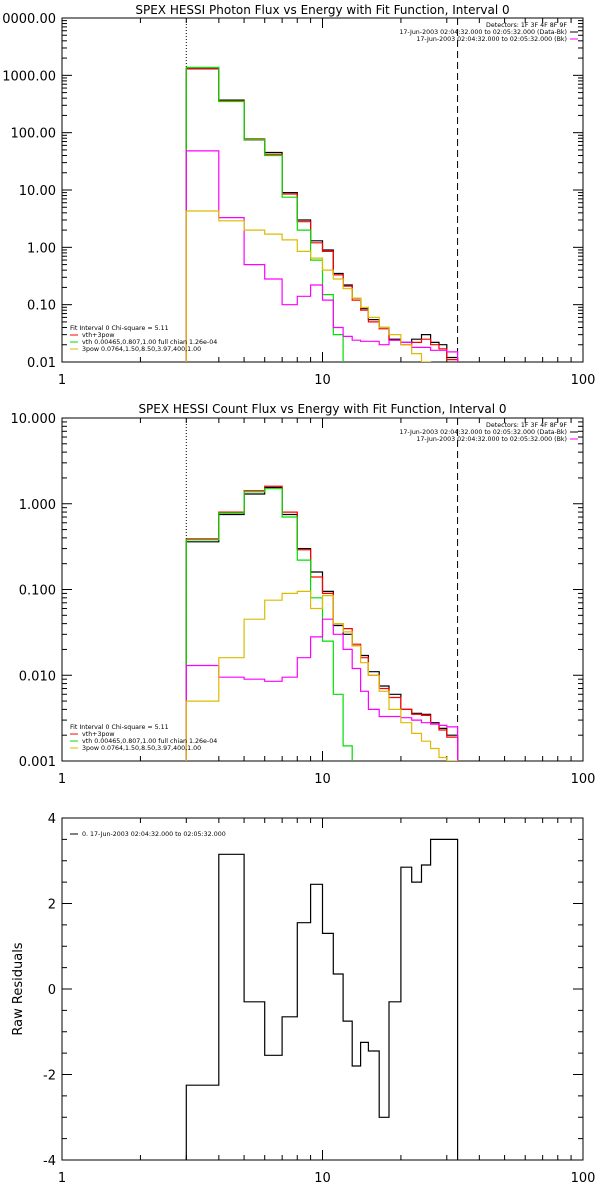  What do you see at coordinates (37, 505) in the screenshot?
I see `y-tick-label: 1.000` at bounding box center [37, 505].